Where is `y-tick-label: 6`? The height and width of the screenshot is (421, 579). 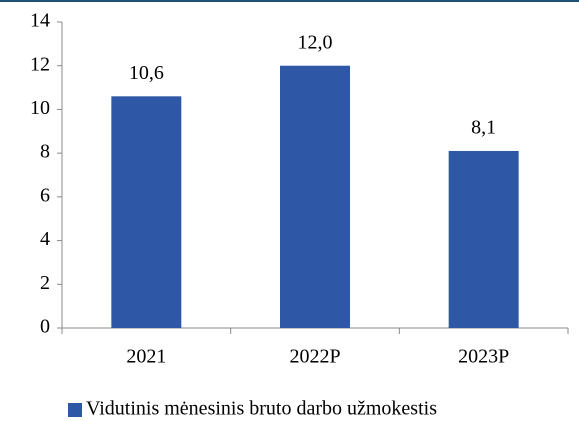 y-tick-label: 6 is located at coordinates (45, 195).